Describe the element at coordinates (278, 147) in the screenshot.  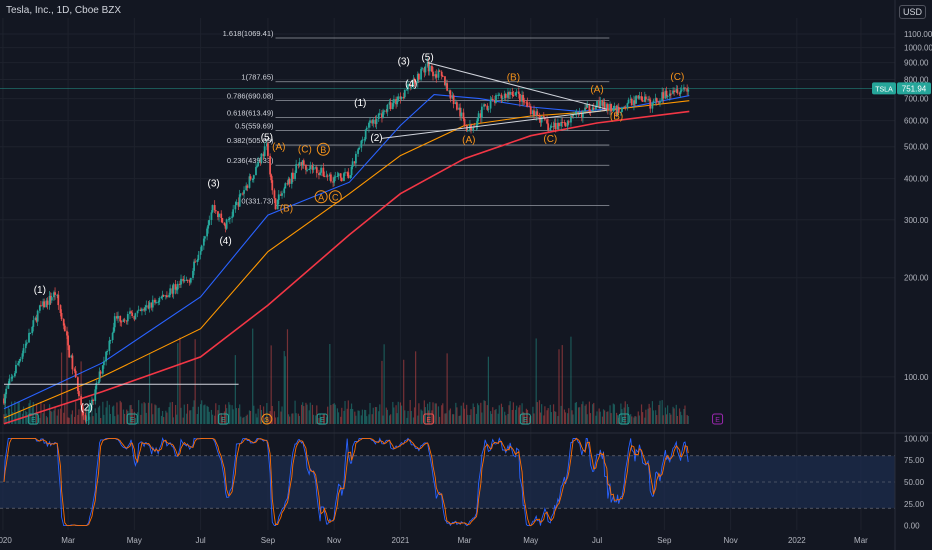
I see `wave-label: (A)` at that location.